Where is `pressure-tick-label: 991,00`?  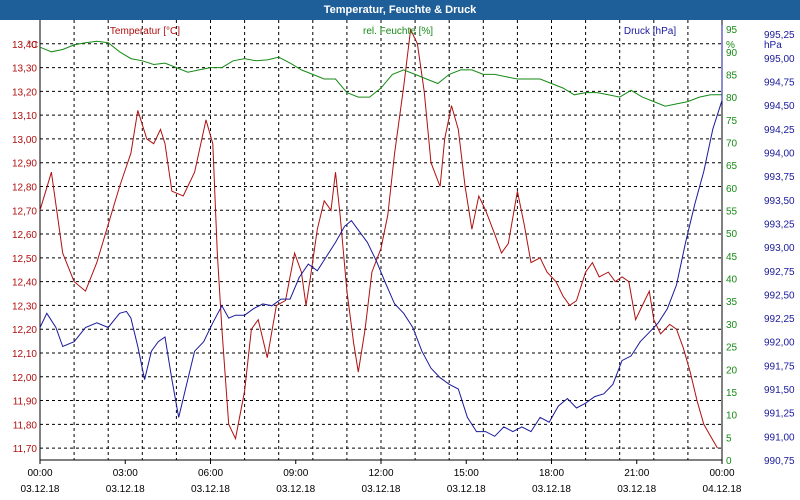
pressure-tick-label: 991,00 is located at coordinates (779, 437).